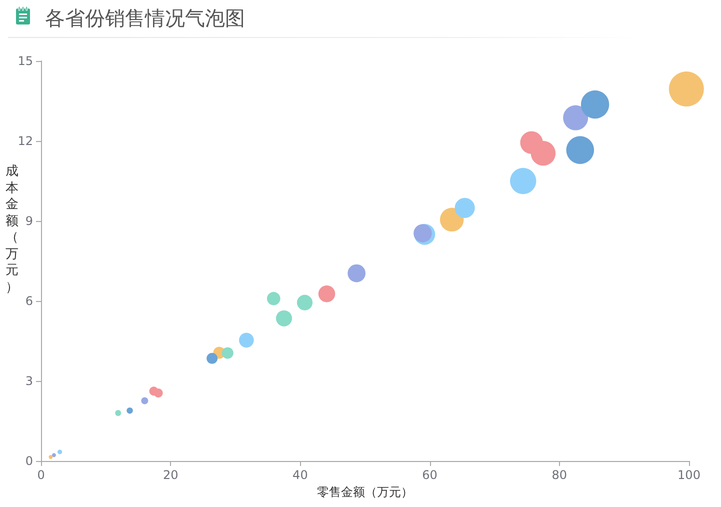 This screenshot has width=721, height=507. What do you see at coordinates (25, 61) in the screenshot?
I see `y-tick-label: 15` at bounding box center [25, 61].